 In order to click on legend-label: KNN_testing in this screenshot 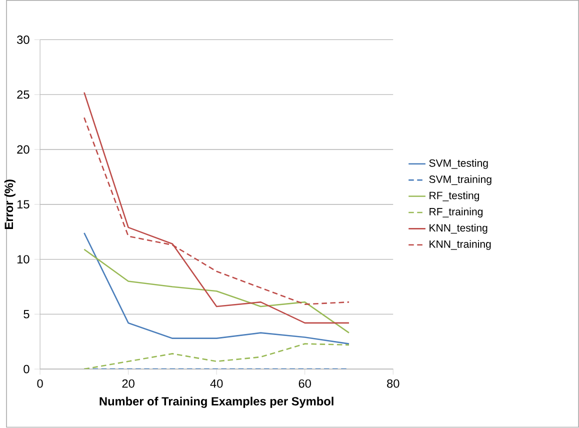, I will do `click(459, 229)`.